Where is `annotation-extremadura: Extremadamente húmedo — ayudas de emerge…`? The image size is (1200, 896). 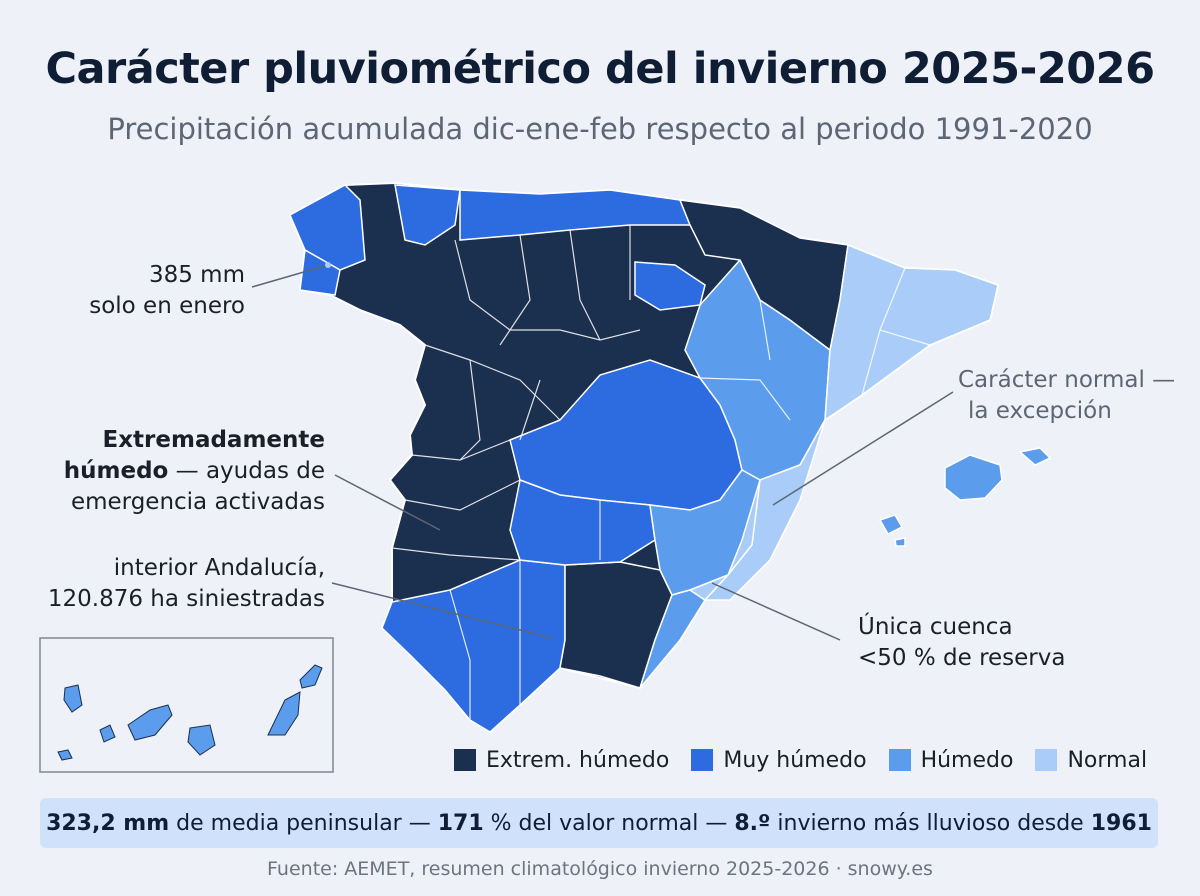 annotation-extremadura: Extremadamente húmedo — ayudas de emerge… is located at coordinates (177, 471).